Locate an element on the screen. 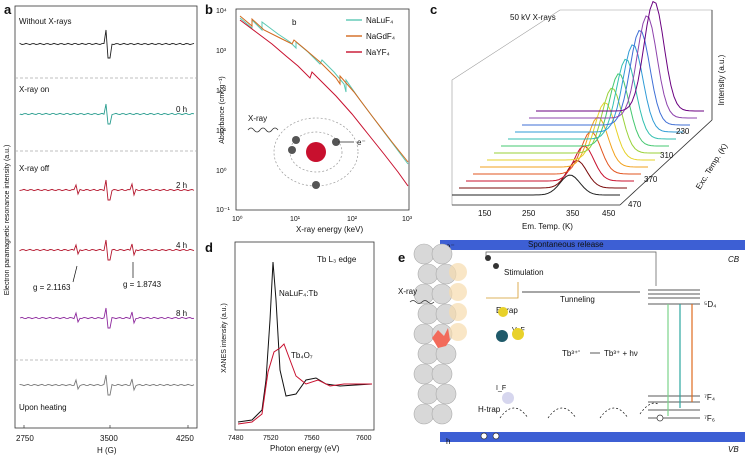 The height and width of the screenshot is (456, 750). absorbance-curve-nagd is located at coordinates (324, 89).